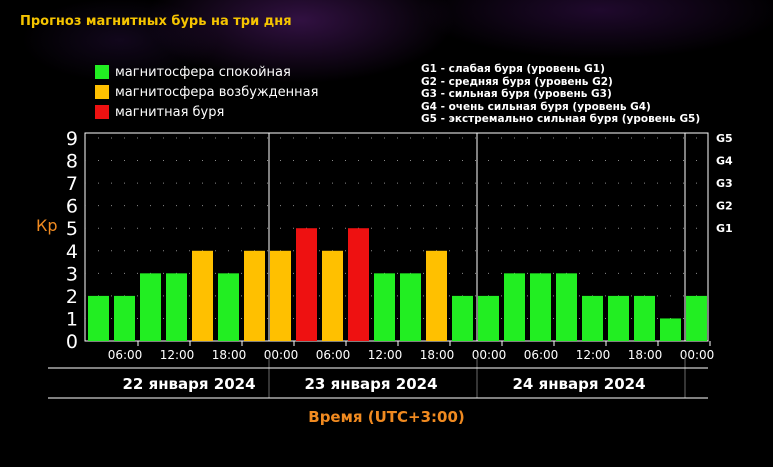  I want to click on g-level-g4: G4 - очень сильная буря (уровень G4), so click(536, 106).